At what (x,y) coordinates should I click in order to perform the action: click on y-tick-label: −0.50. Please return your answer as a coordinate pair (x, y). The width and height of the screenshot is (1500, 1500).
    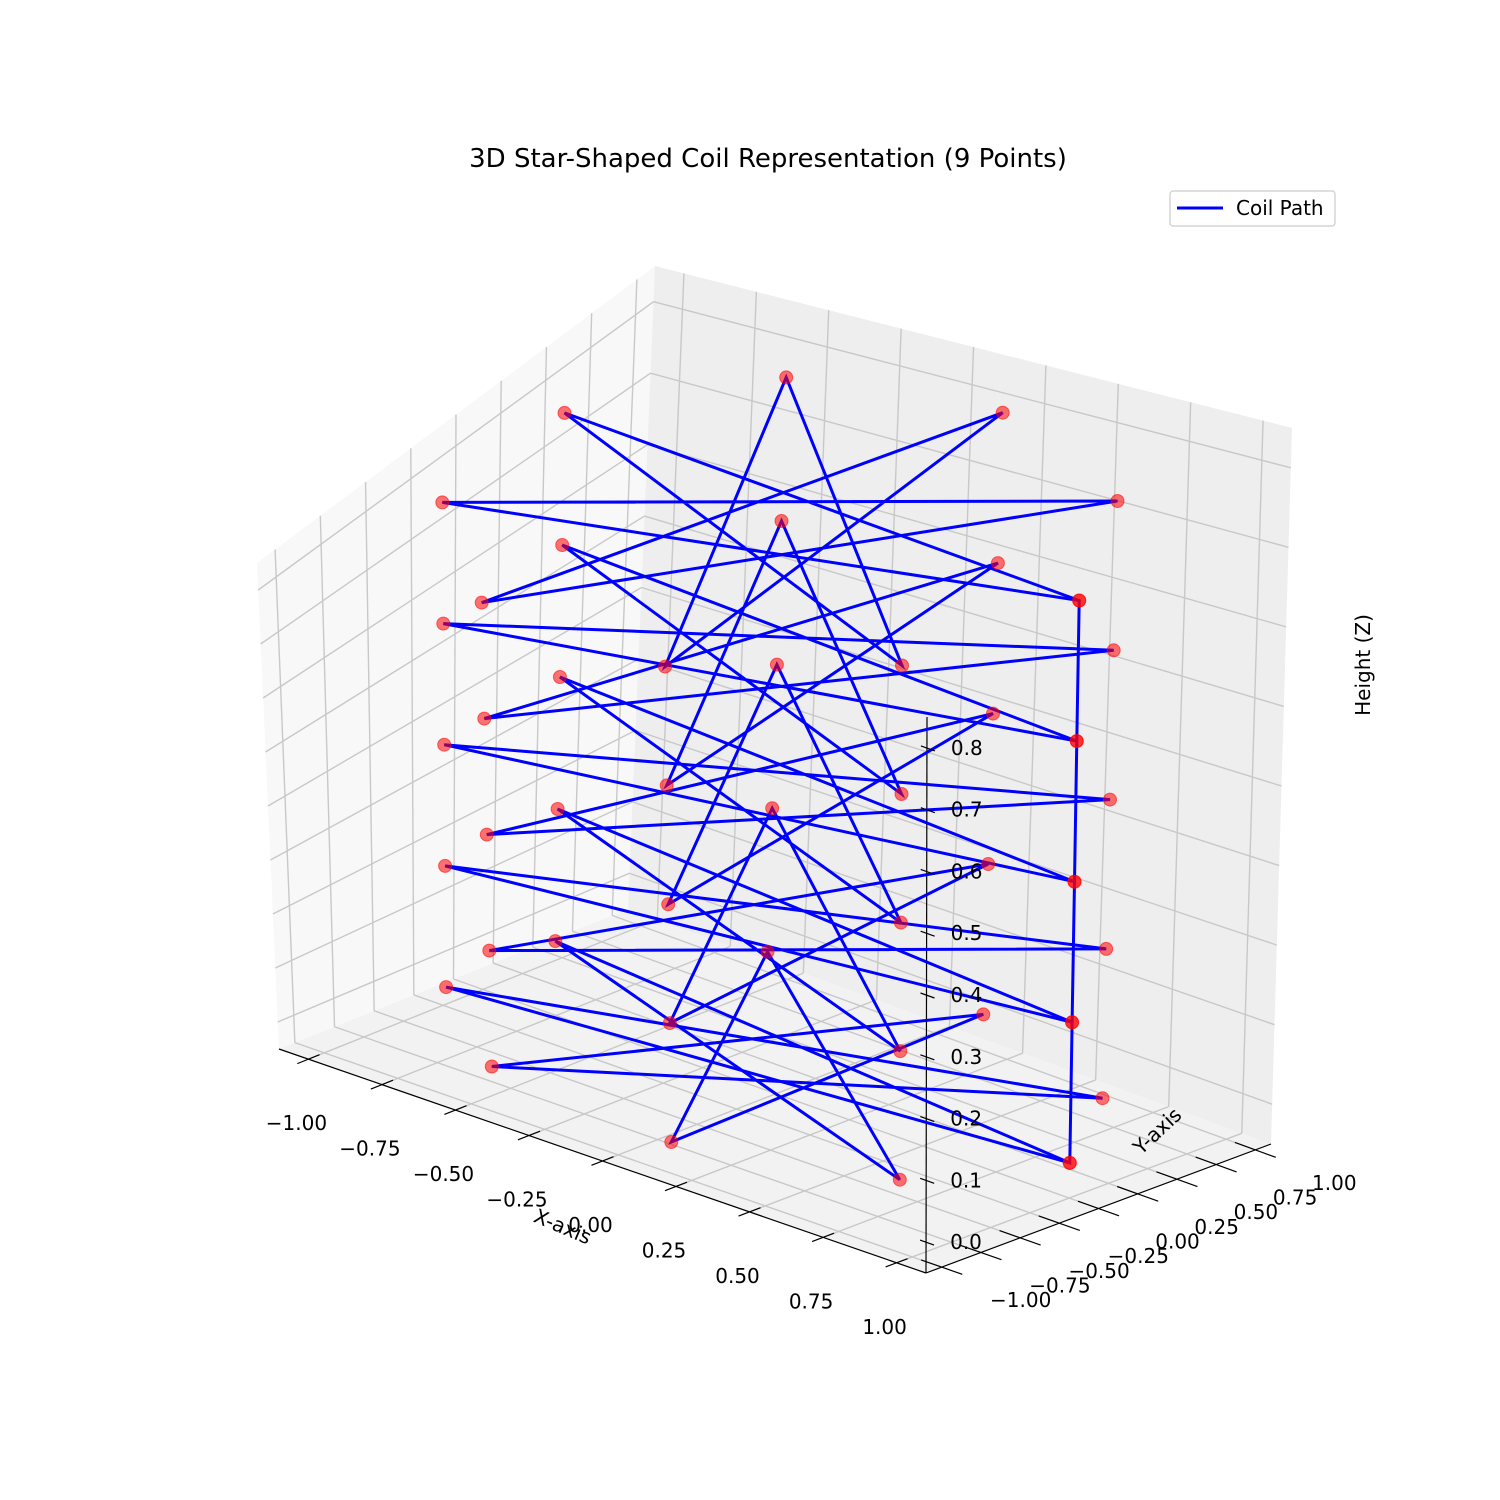
    Looking at the image, I should click on (1098, 1271).